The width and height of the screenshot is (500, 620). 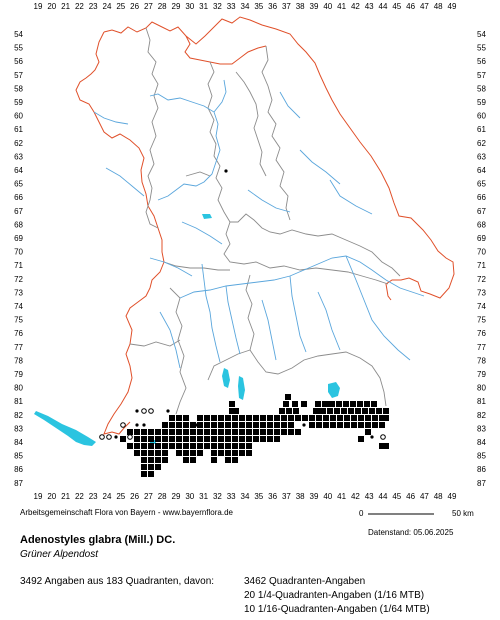 What do you see at coordinates (481, 170) in the screenshot?
I see `y-tick-right: 64` at bounding box center [481, 170].